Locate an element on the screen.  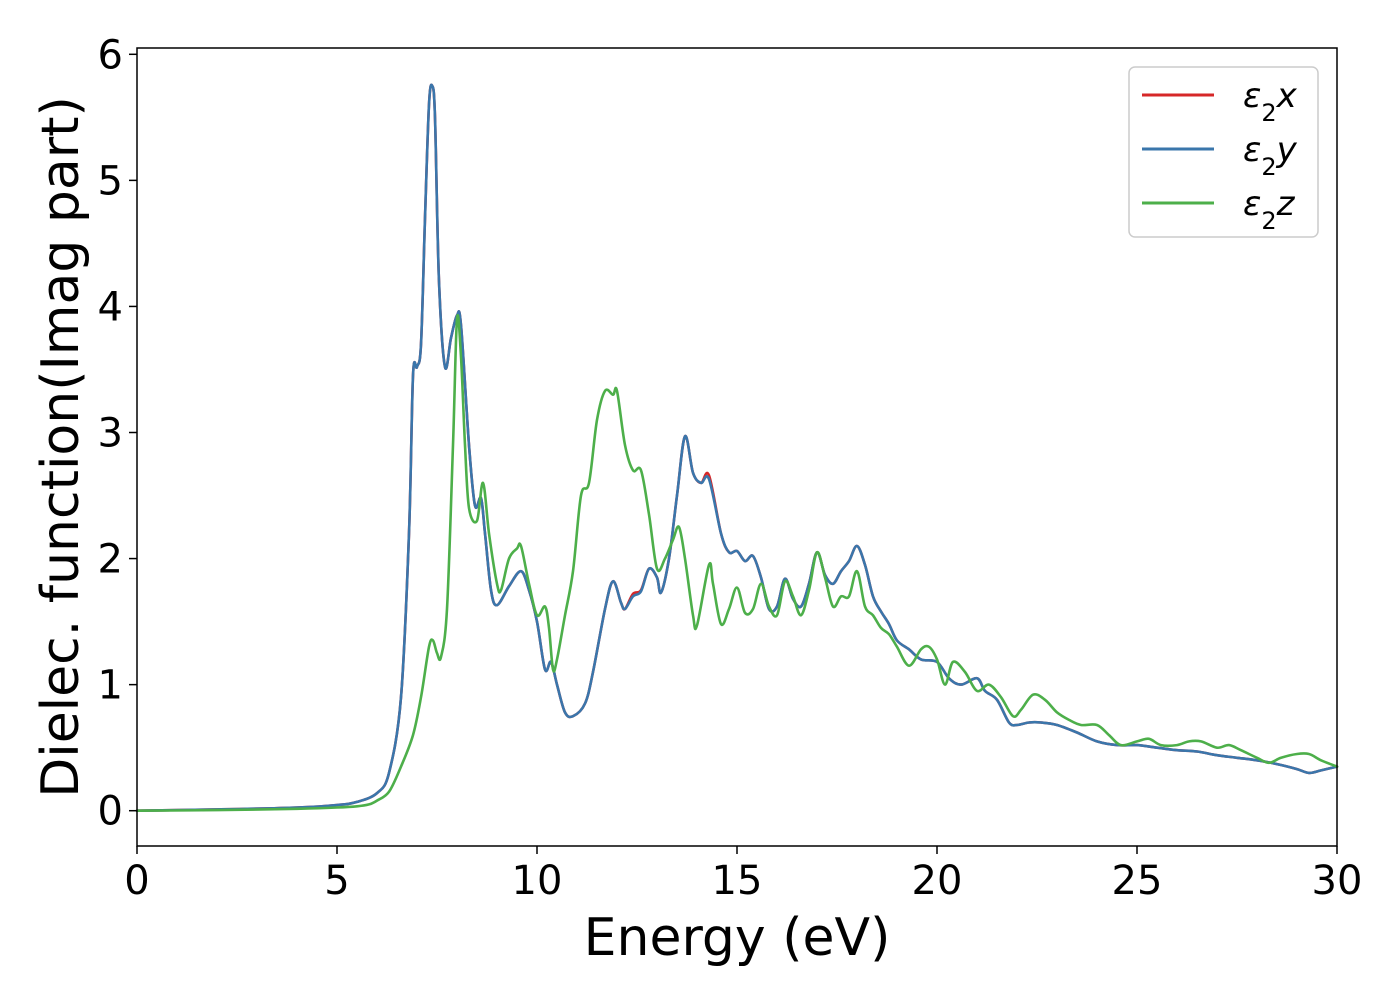
x-tick-label: 15 is located at coordinates (737, 881).